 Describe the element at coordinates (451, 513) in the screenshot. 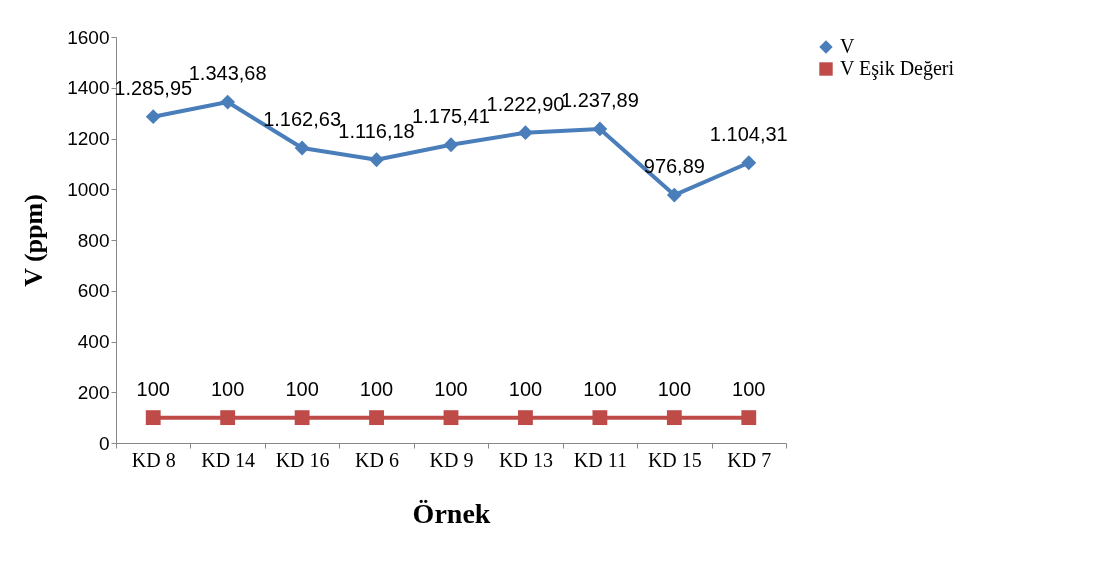

I see `x-axis-title: Örnek` at that location.